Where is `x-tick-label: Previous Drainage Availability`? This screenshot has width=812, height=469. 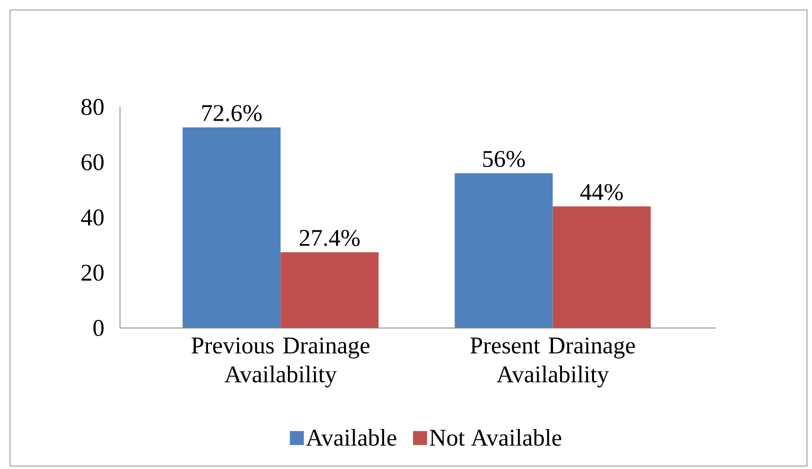
x-tick-label: Previous Drainage Availability is located at coordinates (281, 363).